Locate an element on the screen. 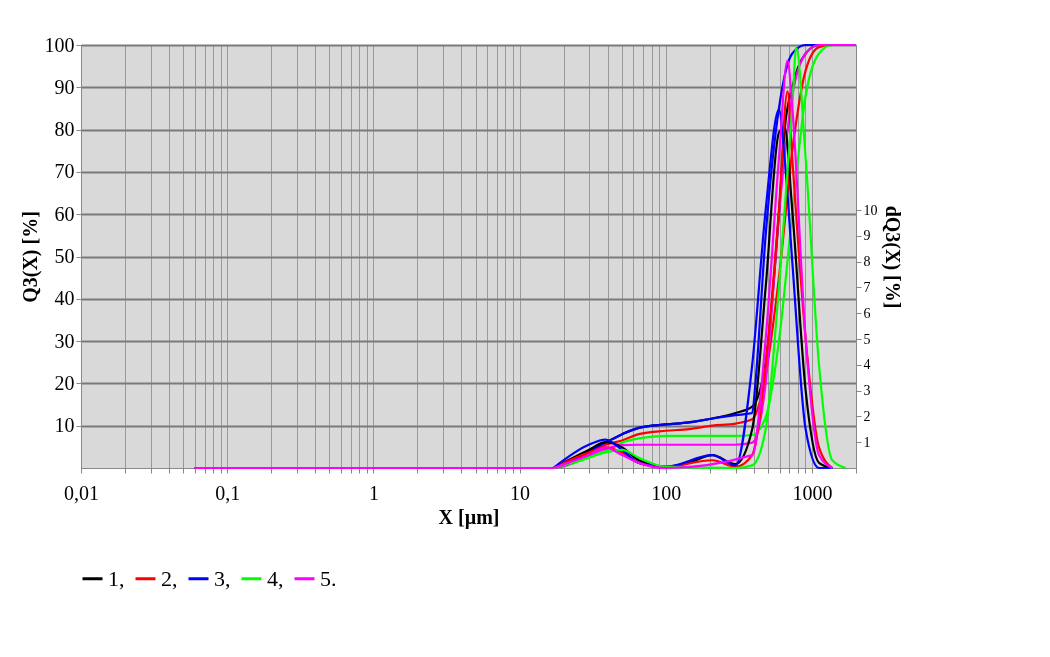  legend-label: 5. is located at coordinates (328, 578).